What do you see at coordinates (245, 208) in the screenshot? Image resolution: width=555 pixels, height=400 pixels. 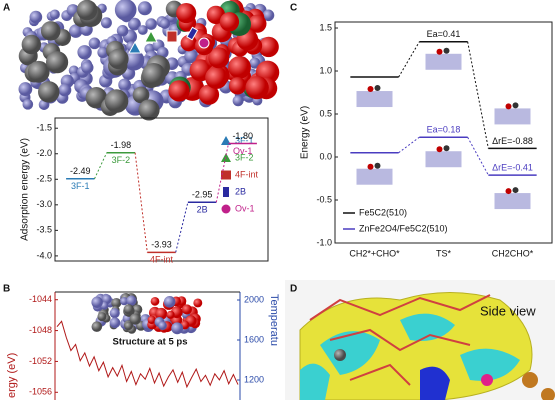 I see `legend-label: Ov-1` at bounding box center [245, 208].